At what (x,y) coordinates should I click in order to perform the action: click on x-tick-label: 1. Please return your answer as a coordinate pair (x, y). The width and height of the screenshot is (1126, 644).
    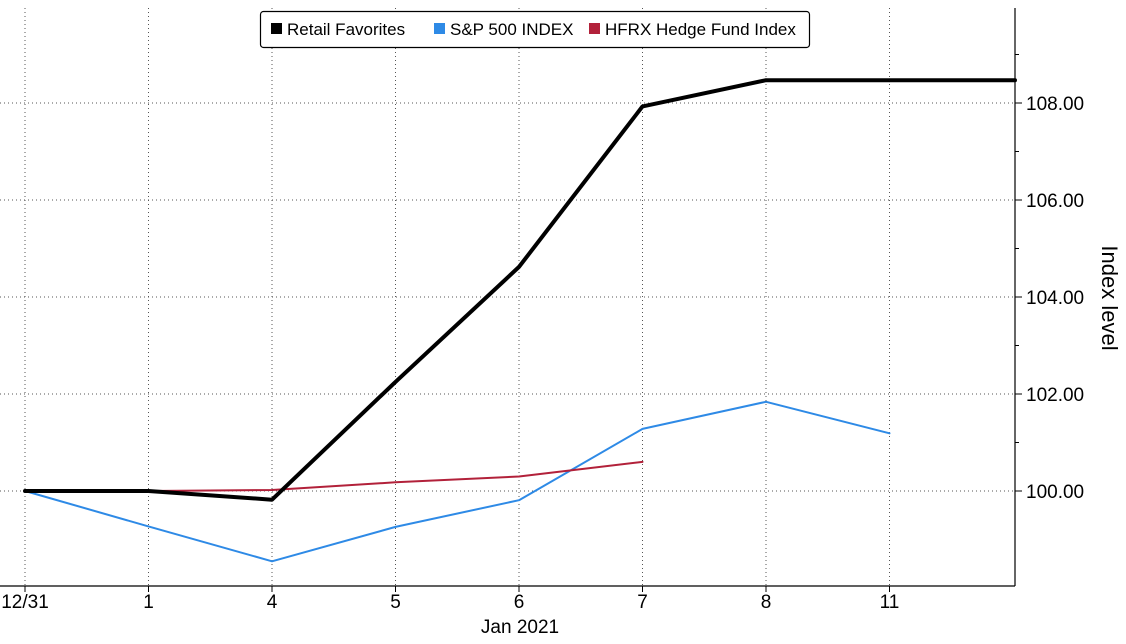
    Looking at the image, I should click on (148, 602).